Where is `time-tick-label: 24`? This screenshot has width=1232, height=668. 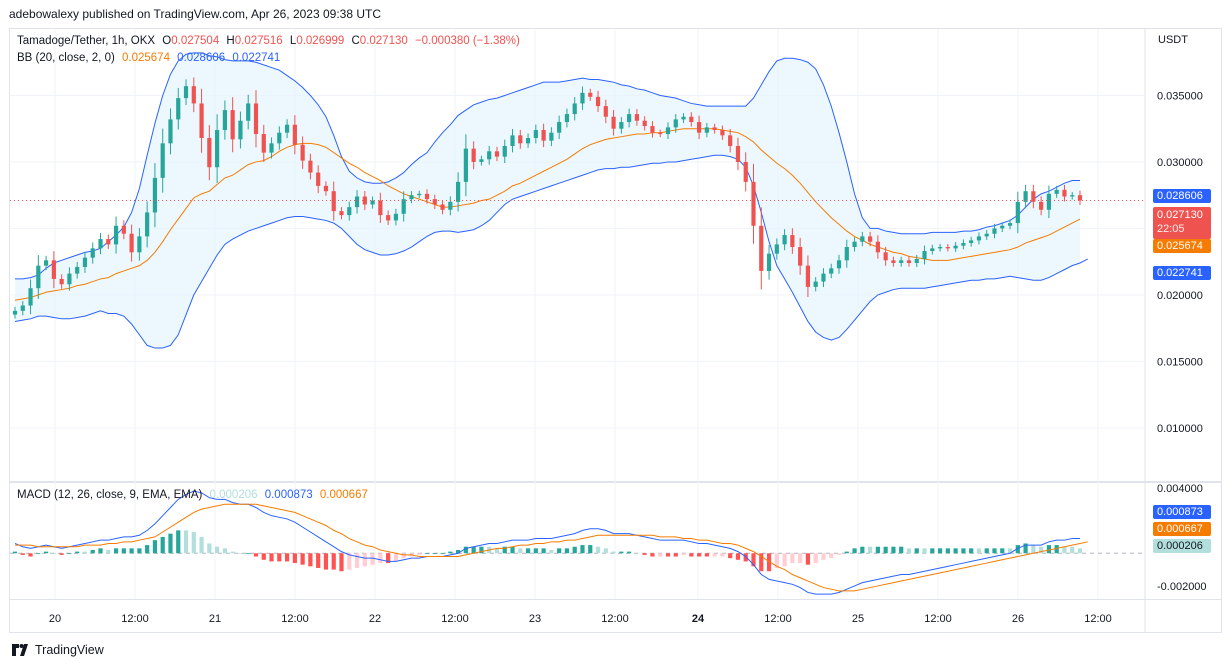 time-tick-label: 24 is located at coordinates (698, 619).